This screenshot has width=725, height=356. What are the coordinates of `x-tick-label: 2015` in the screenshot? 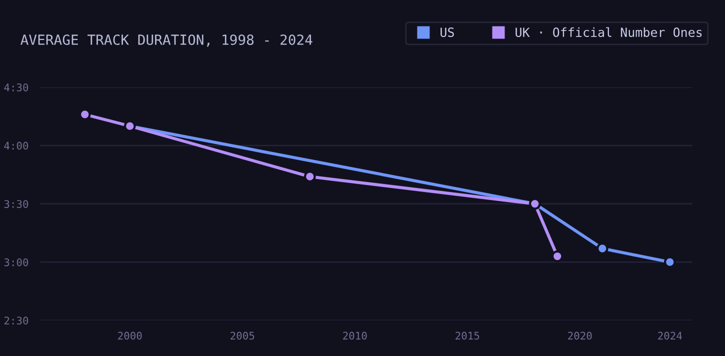 It's located at (468, 336).